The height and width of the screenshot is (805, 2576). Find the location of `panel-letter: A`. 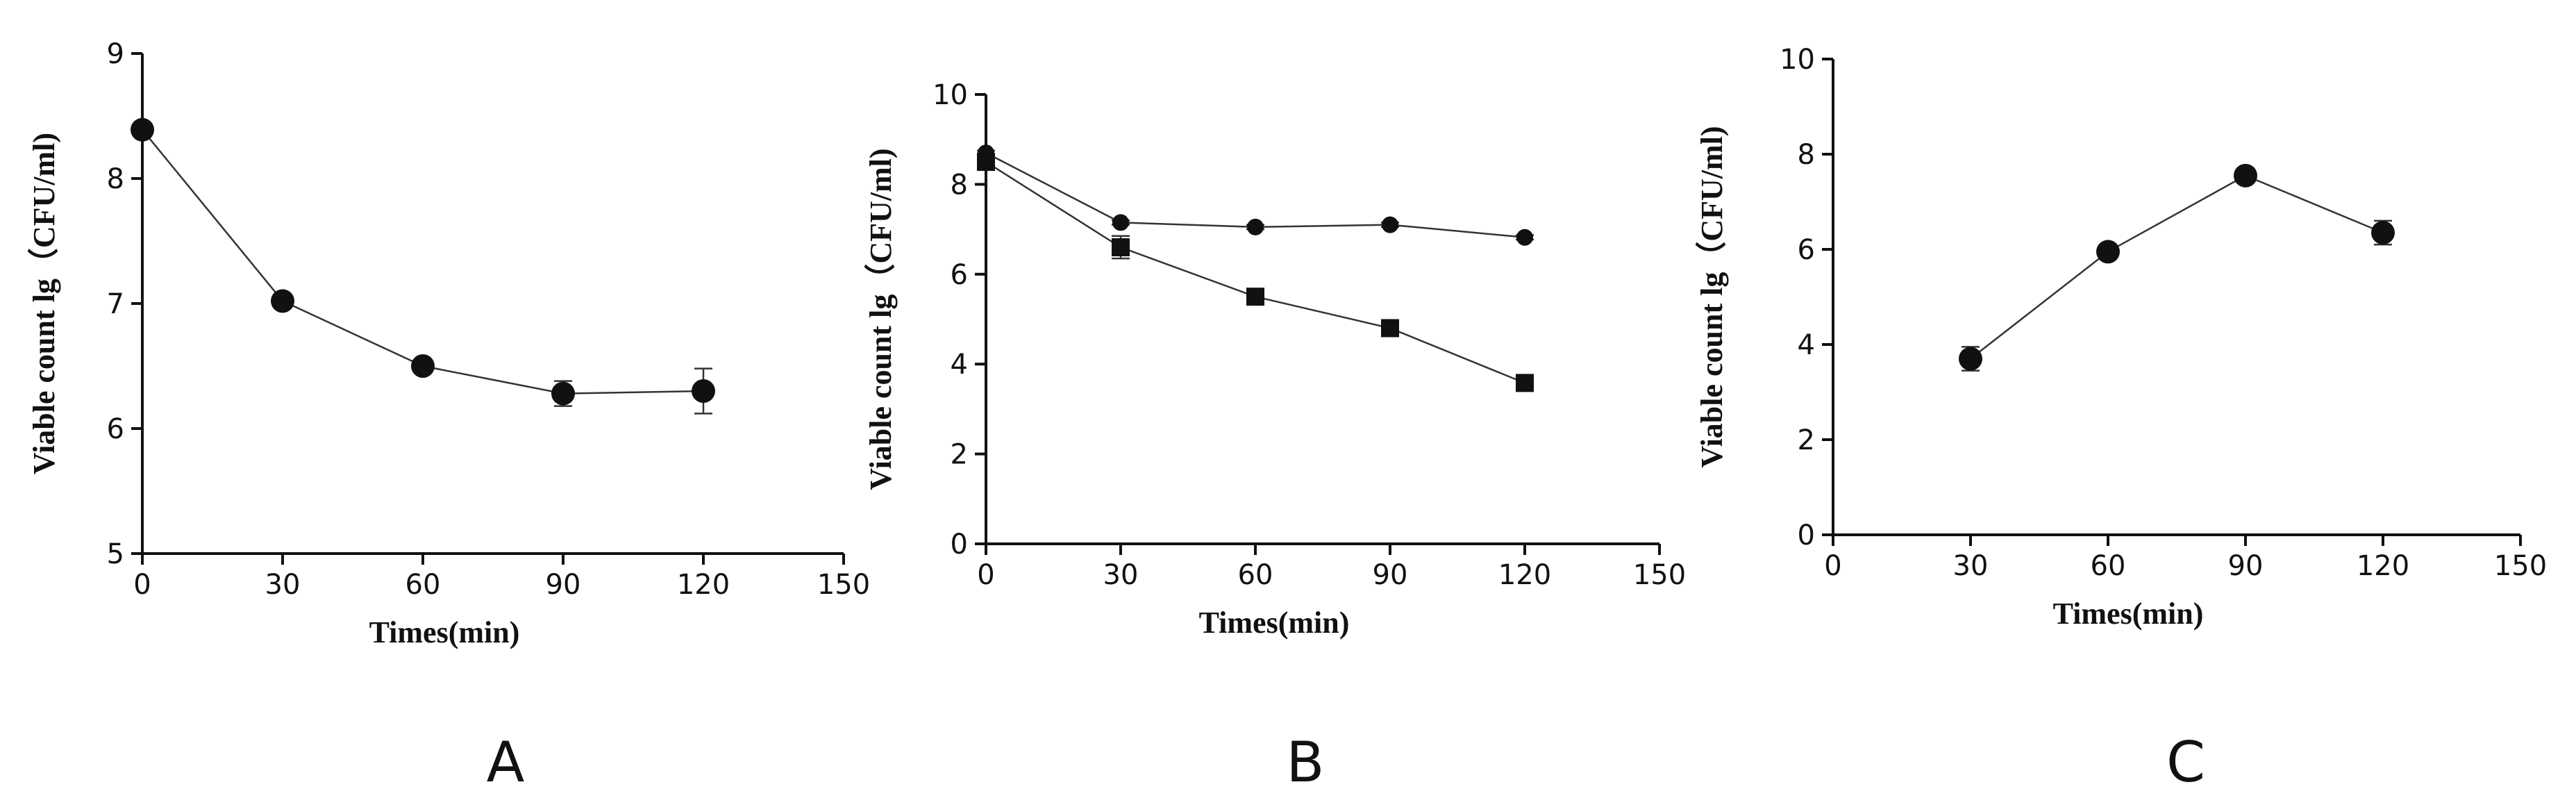

panel-letter: A is located at coordinates (506, 762).